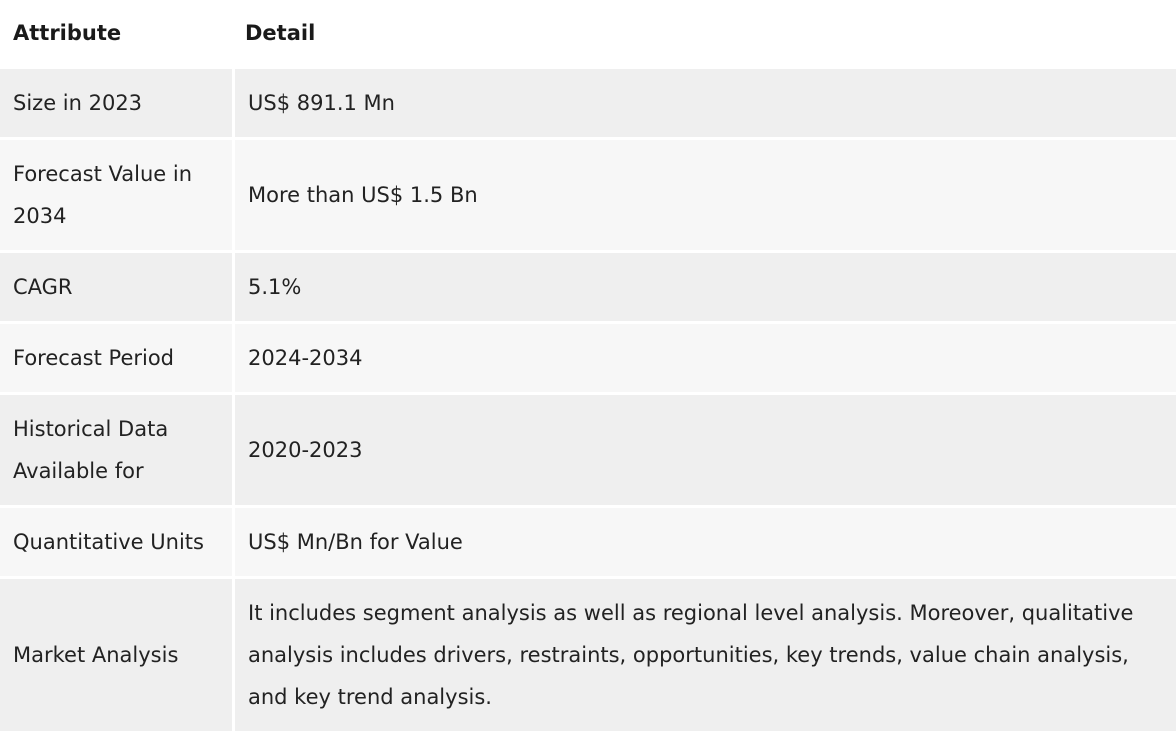 Image resolution: width=1176 pixels, height=731 pixels. What do you see at coordinates (116, 101) in the screenshot?
I see `attribute-cell: Size in 2023` at bounding box center [116, 101].